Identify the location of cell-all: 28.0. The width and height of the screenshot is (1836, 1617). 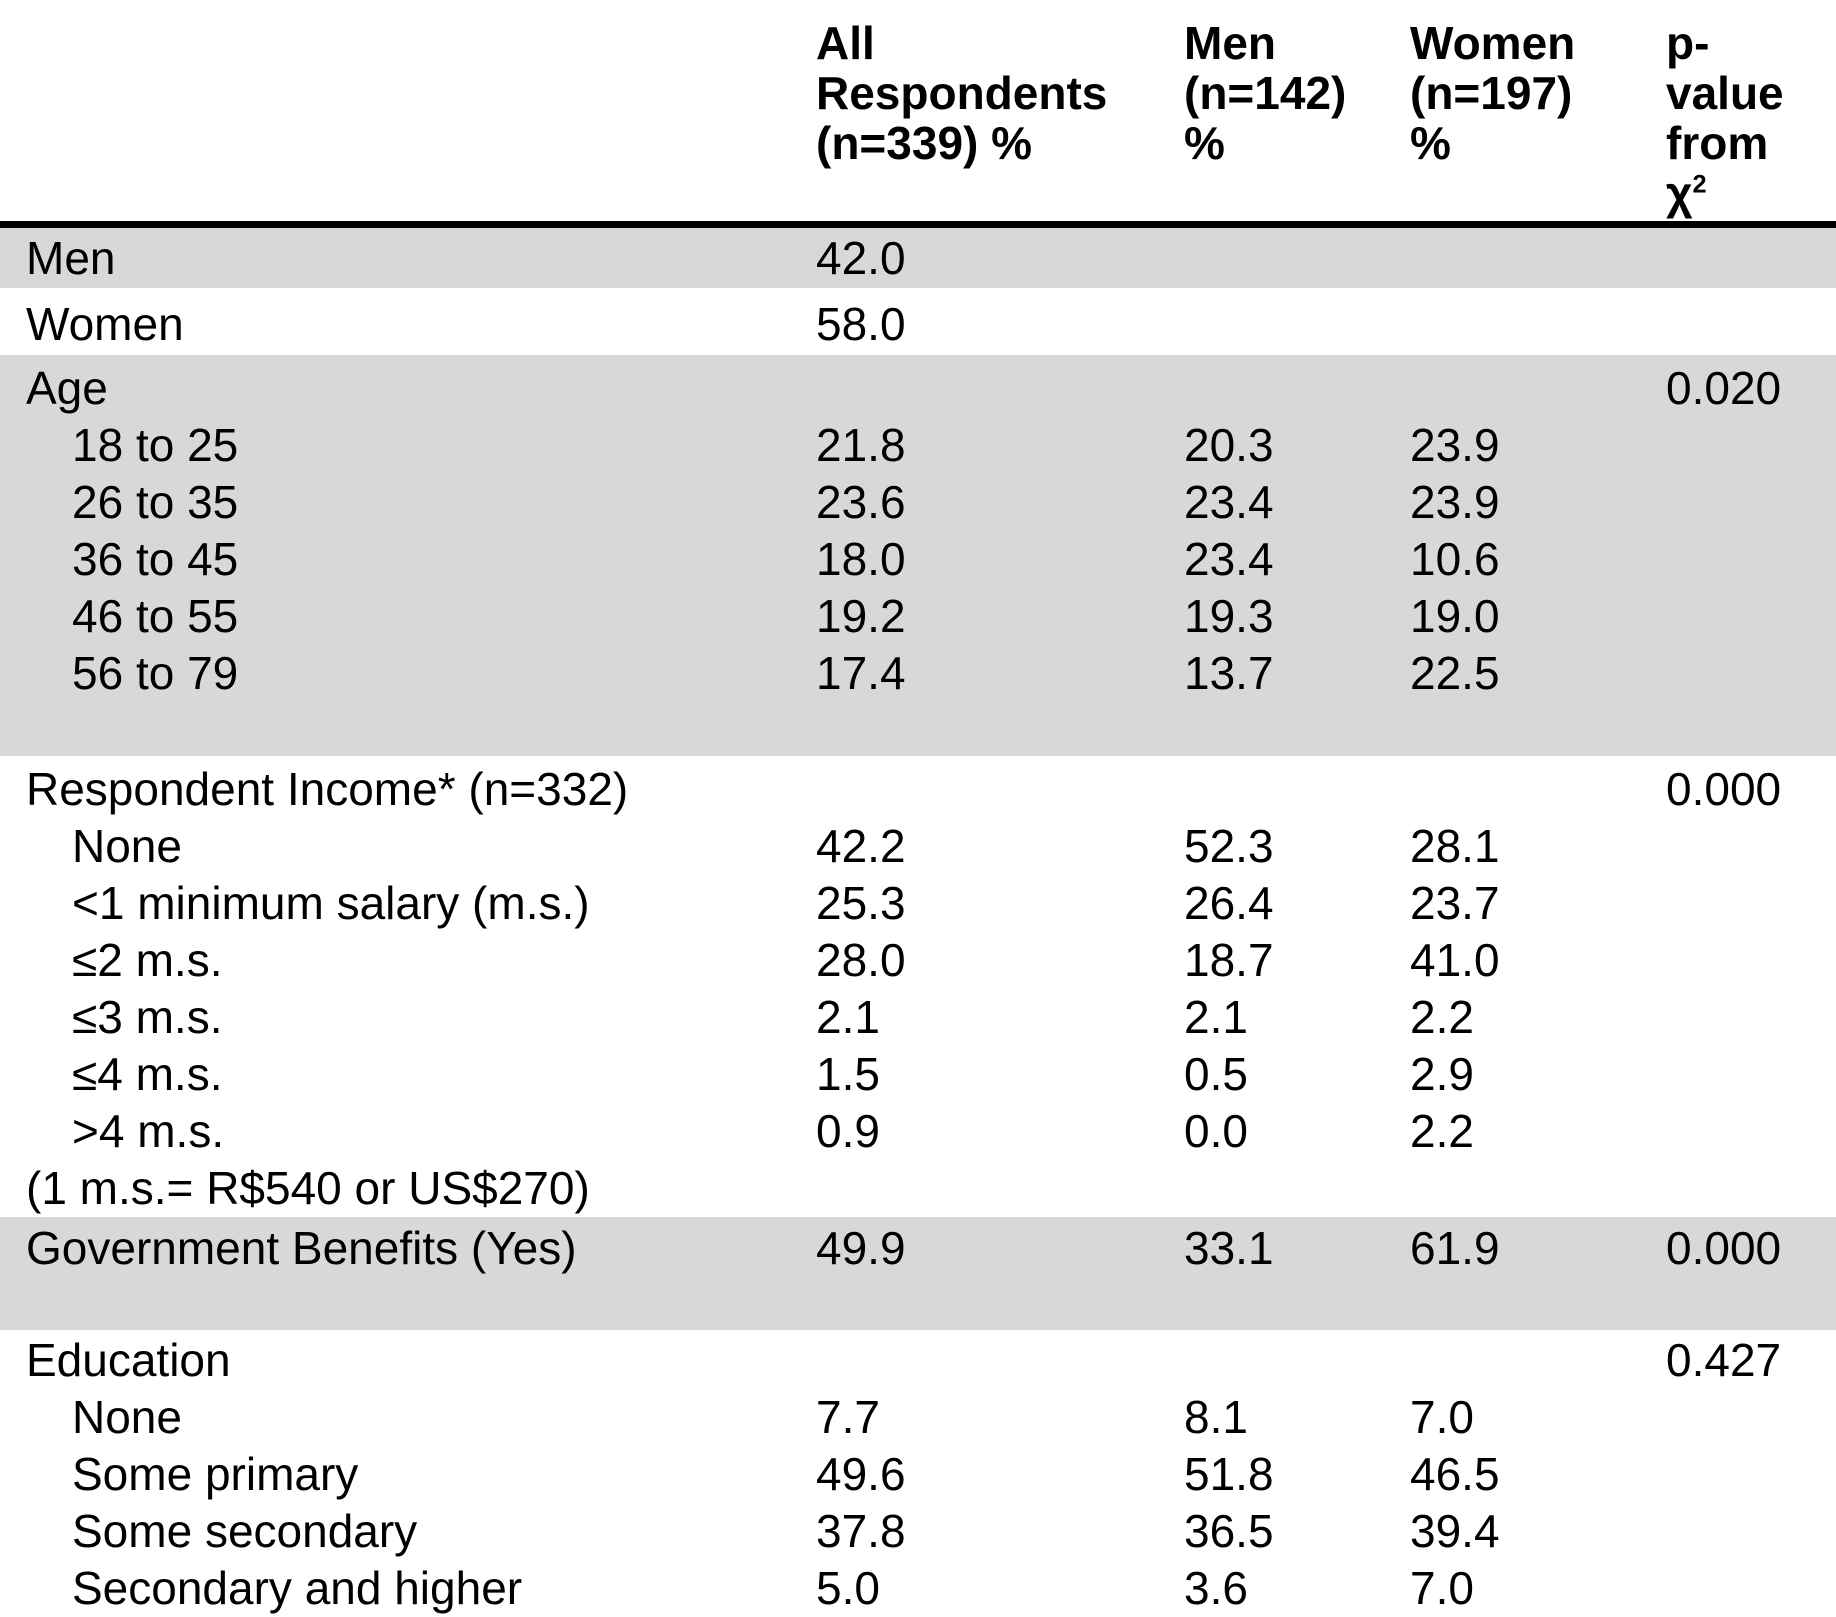
(861, 960).